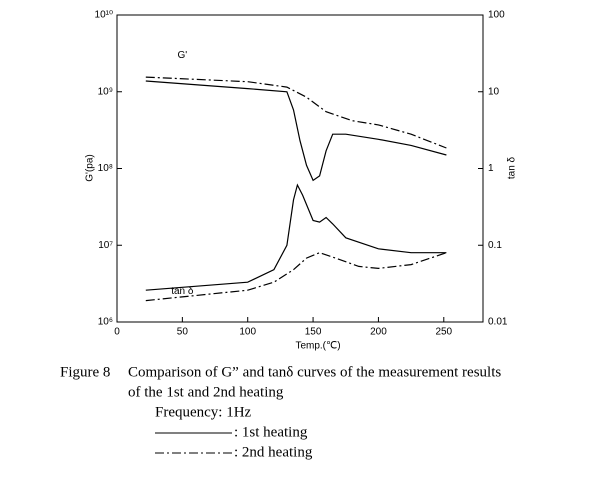 The height and width of the screenshot is (485, 591). I want to click on caption-frequency: Frequency: 1Hz, so click(203, 412).